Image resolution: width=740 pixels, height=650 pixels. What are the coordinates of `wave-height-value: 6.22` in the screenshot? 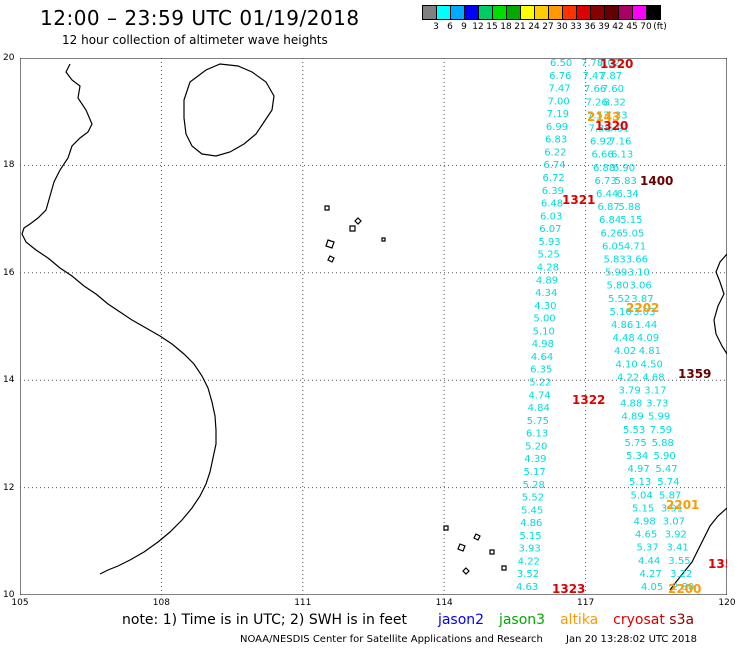 It's located at (555, 152).